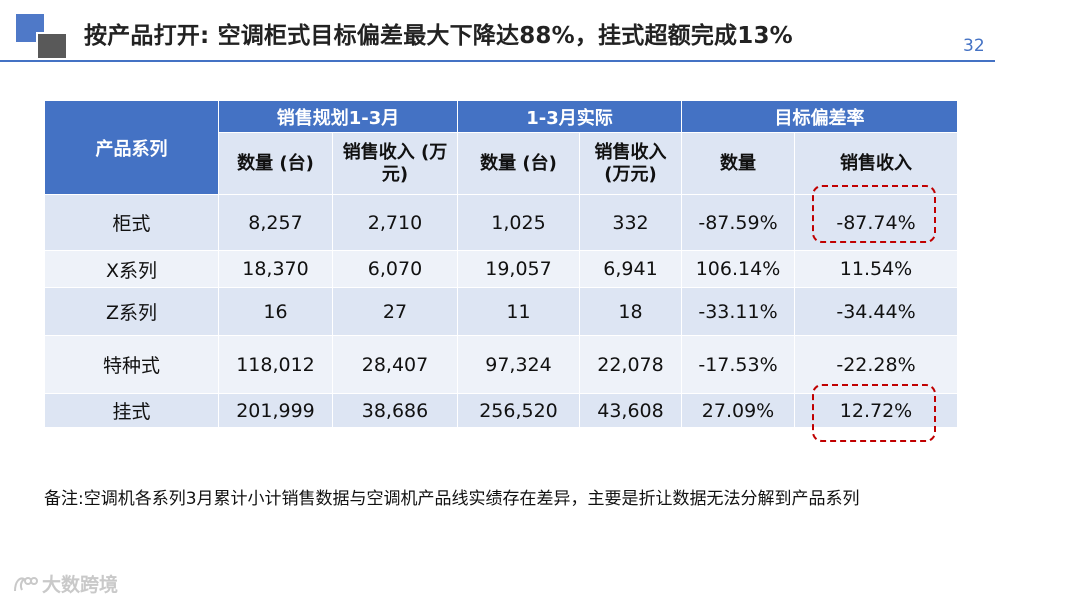  I want to click on table-cell: 6,941, so click(630, 269).